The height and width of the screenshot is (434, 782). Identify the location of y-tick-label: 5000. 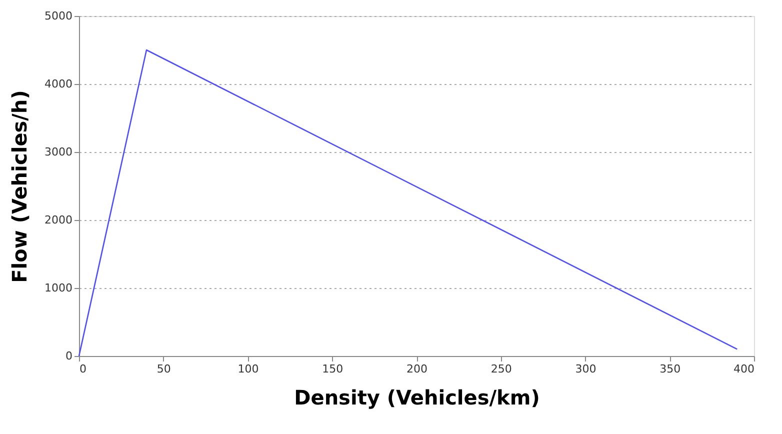
(58, 16).